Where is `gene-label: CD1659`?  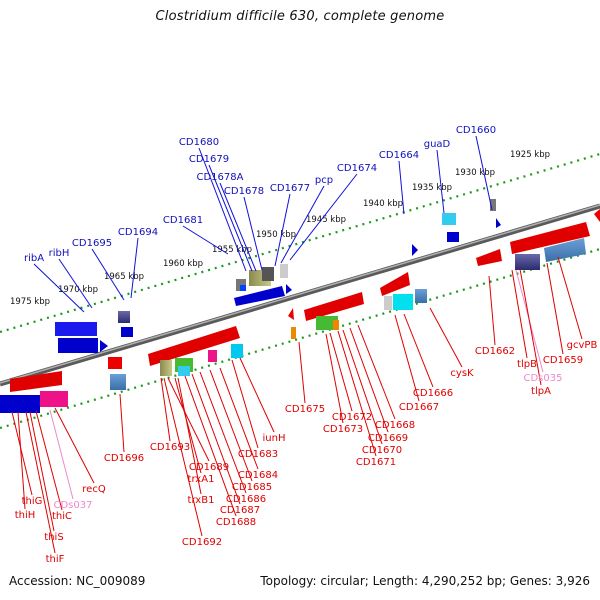 gene-label: CD1659 is located at coordinates (563, 360).